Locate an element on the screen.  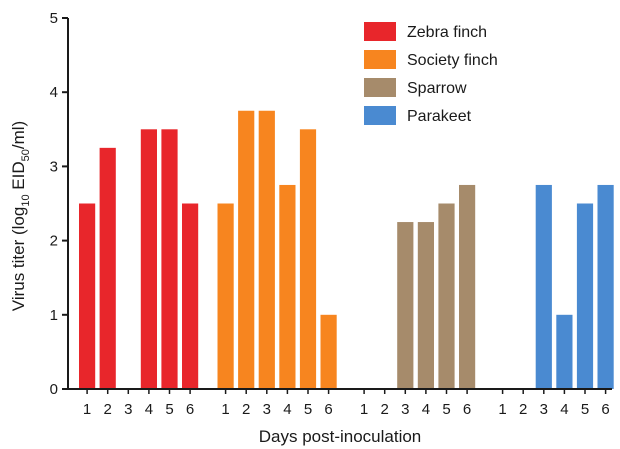
legend-swatch-sparrow is located at coordinates (380, 87).